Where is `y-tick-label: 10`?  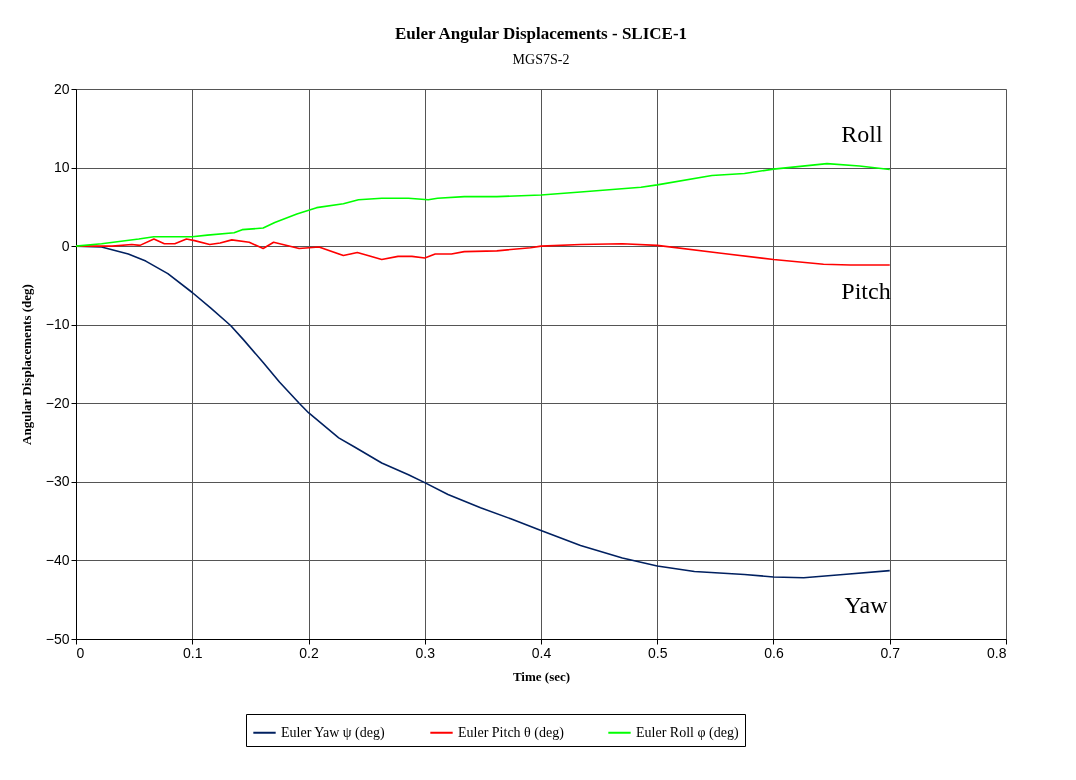
y-tick-label: 10 is located at coordinates (61, 167).